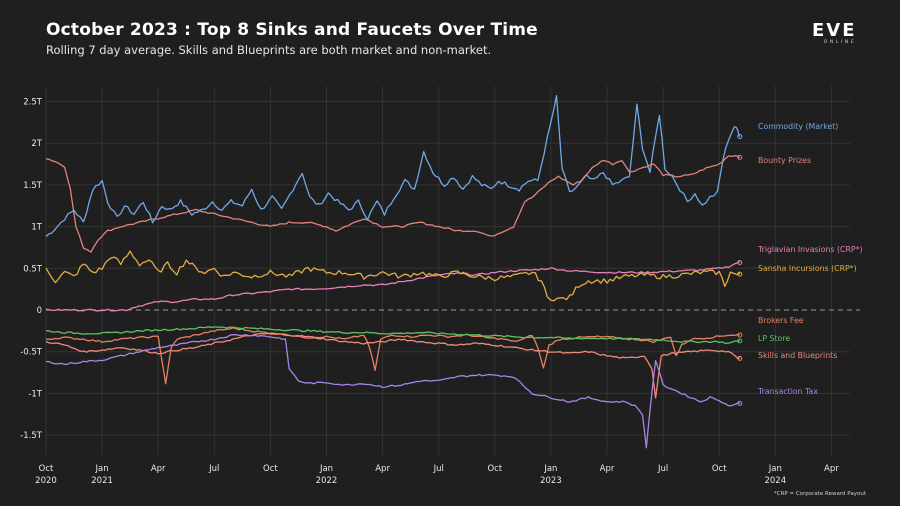  Describe the element at coordinates (31, 436) in the screenshot. I see `y-tick-label: -1.5T` at that location.